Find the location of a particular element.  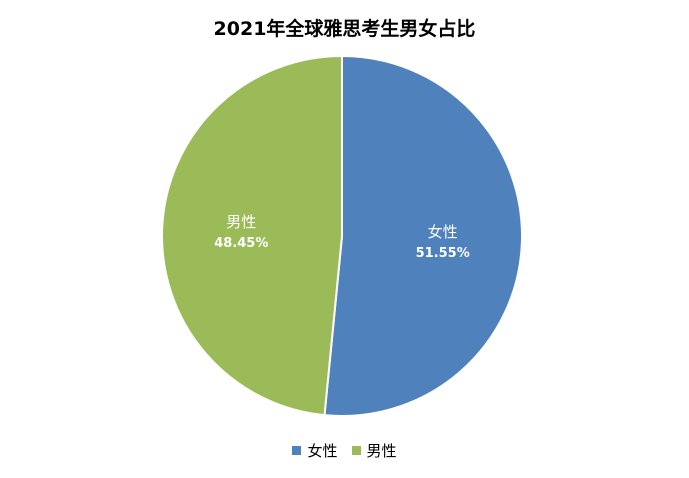

chart-title: 2021年全球雅思考生男女占比 is located at coordinates (344, 29).